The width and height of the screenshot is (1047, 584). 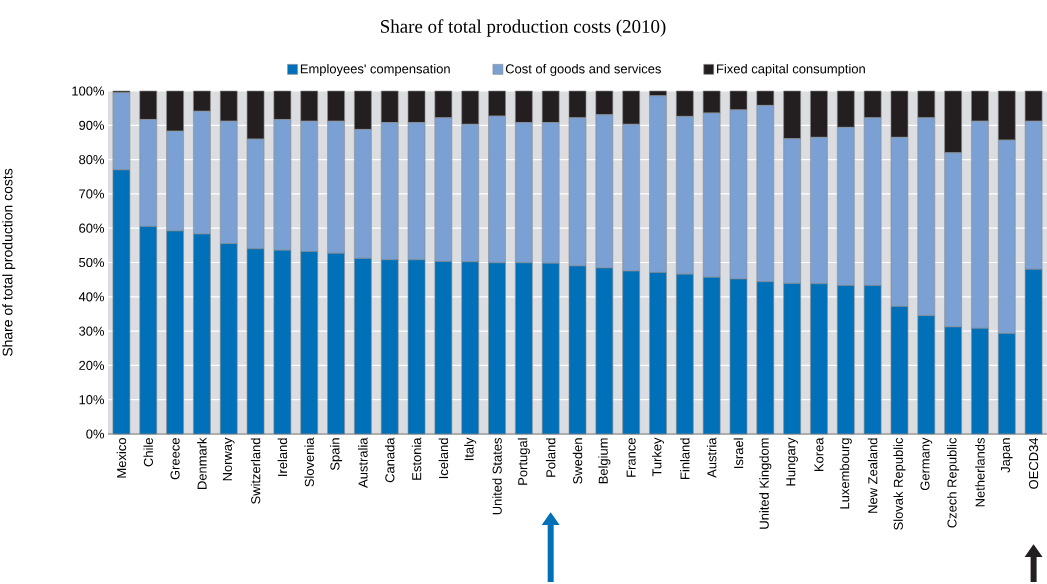 What do you see at coordinates (711, 457) in the screenshot?
I see `x-tick-label: Austria` at bounding box center [711, 457].